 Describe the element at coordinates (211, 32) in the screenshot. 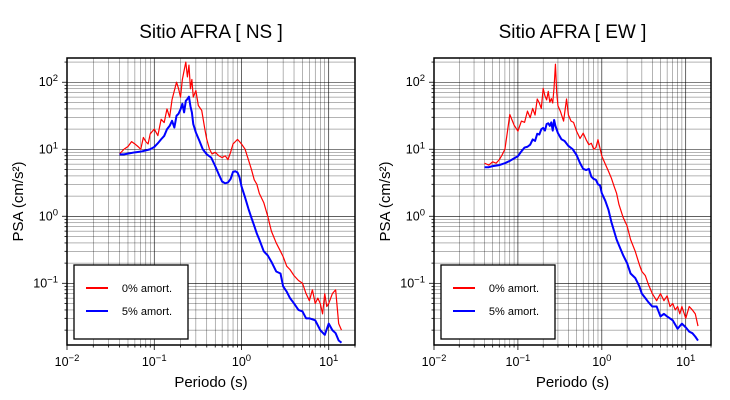

I see `chart-title: Sitio AFRA [ NS ]` at that location.